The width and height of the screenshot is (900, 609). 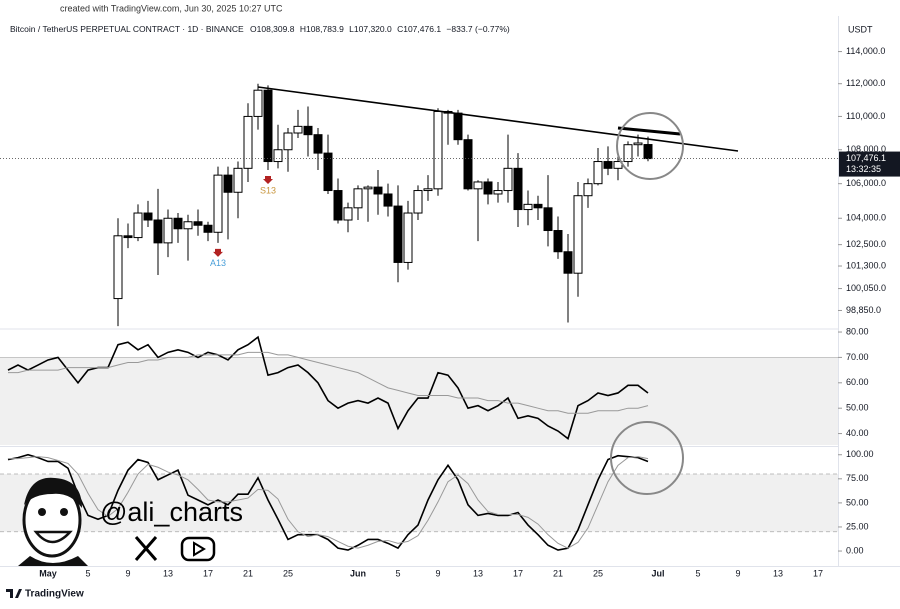 I want to click on y-tick-label: 40.00, so click(x=857, y=433).